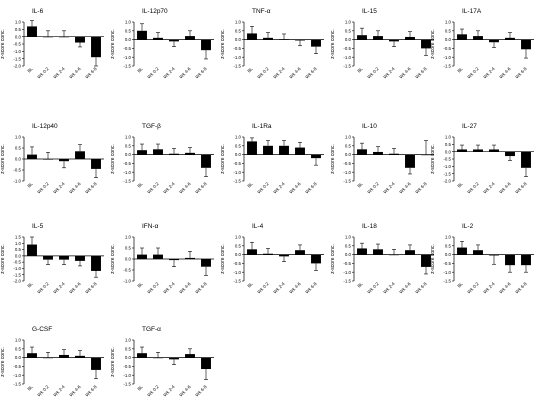 The image size is (550, 401). Describe the element at coordinates (155, 11) in the screenshot. I see `panel-title: IL-12p70` at that location.